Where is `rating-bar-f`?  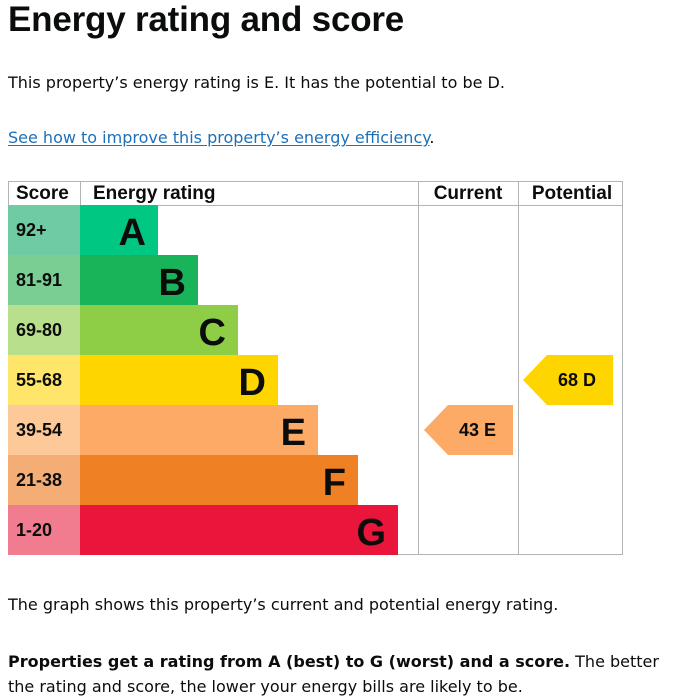
rating-bar-f is located at coordinates (219, 480).